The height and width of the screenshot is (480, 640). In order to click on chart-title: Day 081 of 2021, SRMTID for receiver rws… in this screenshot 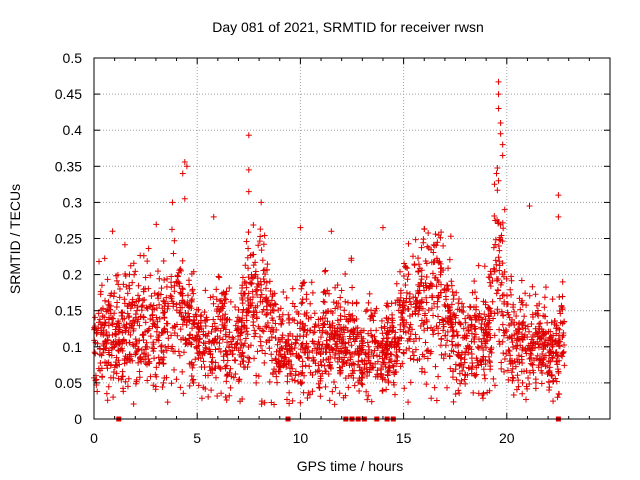, I will do `click(348, 27)`.